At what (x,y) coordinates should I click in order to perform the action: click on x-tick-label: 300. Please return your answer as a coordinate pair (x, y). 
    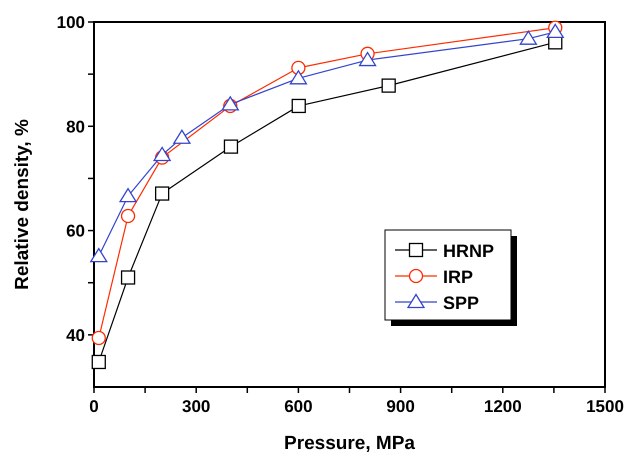
    Looking at the image, I should click on (196, 406).